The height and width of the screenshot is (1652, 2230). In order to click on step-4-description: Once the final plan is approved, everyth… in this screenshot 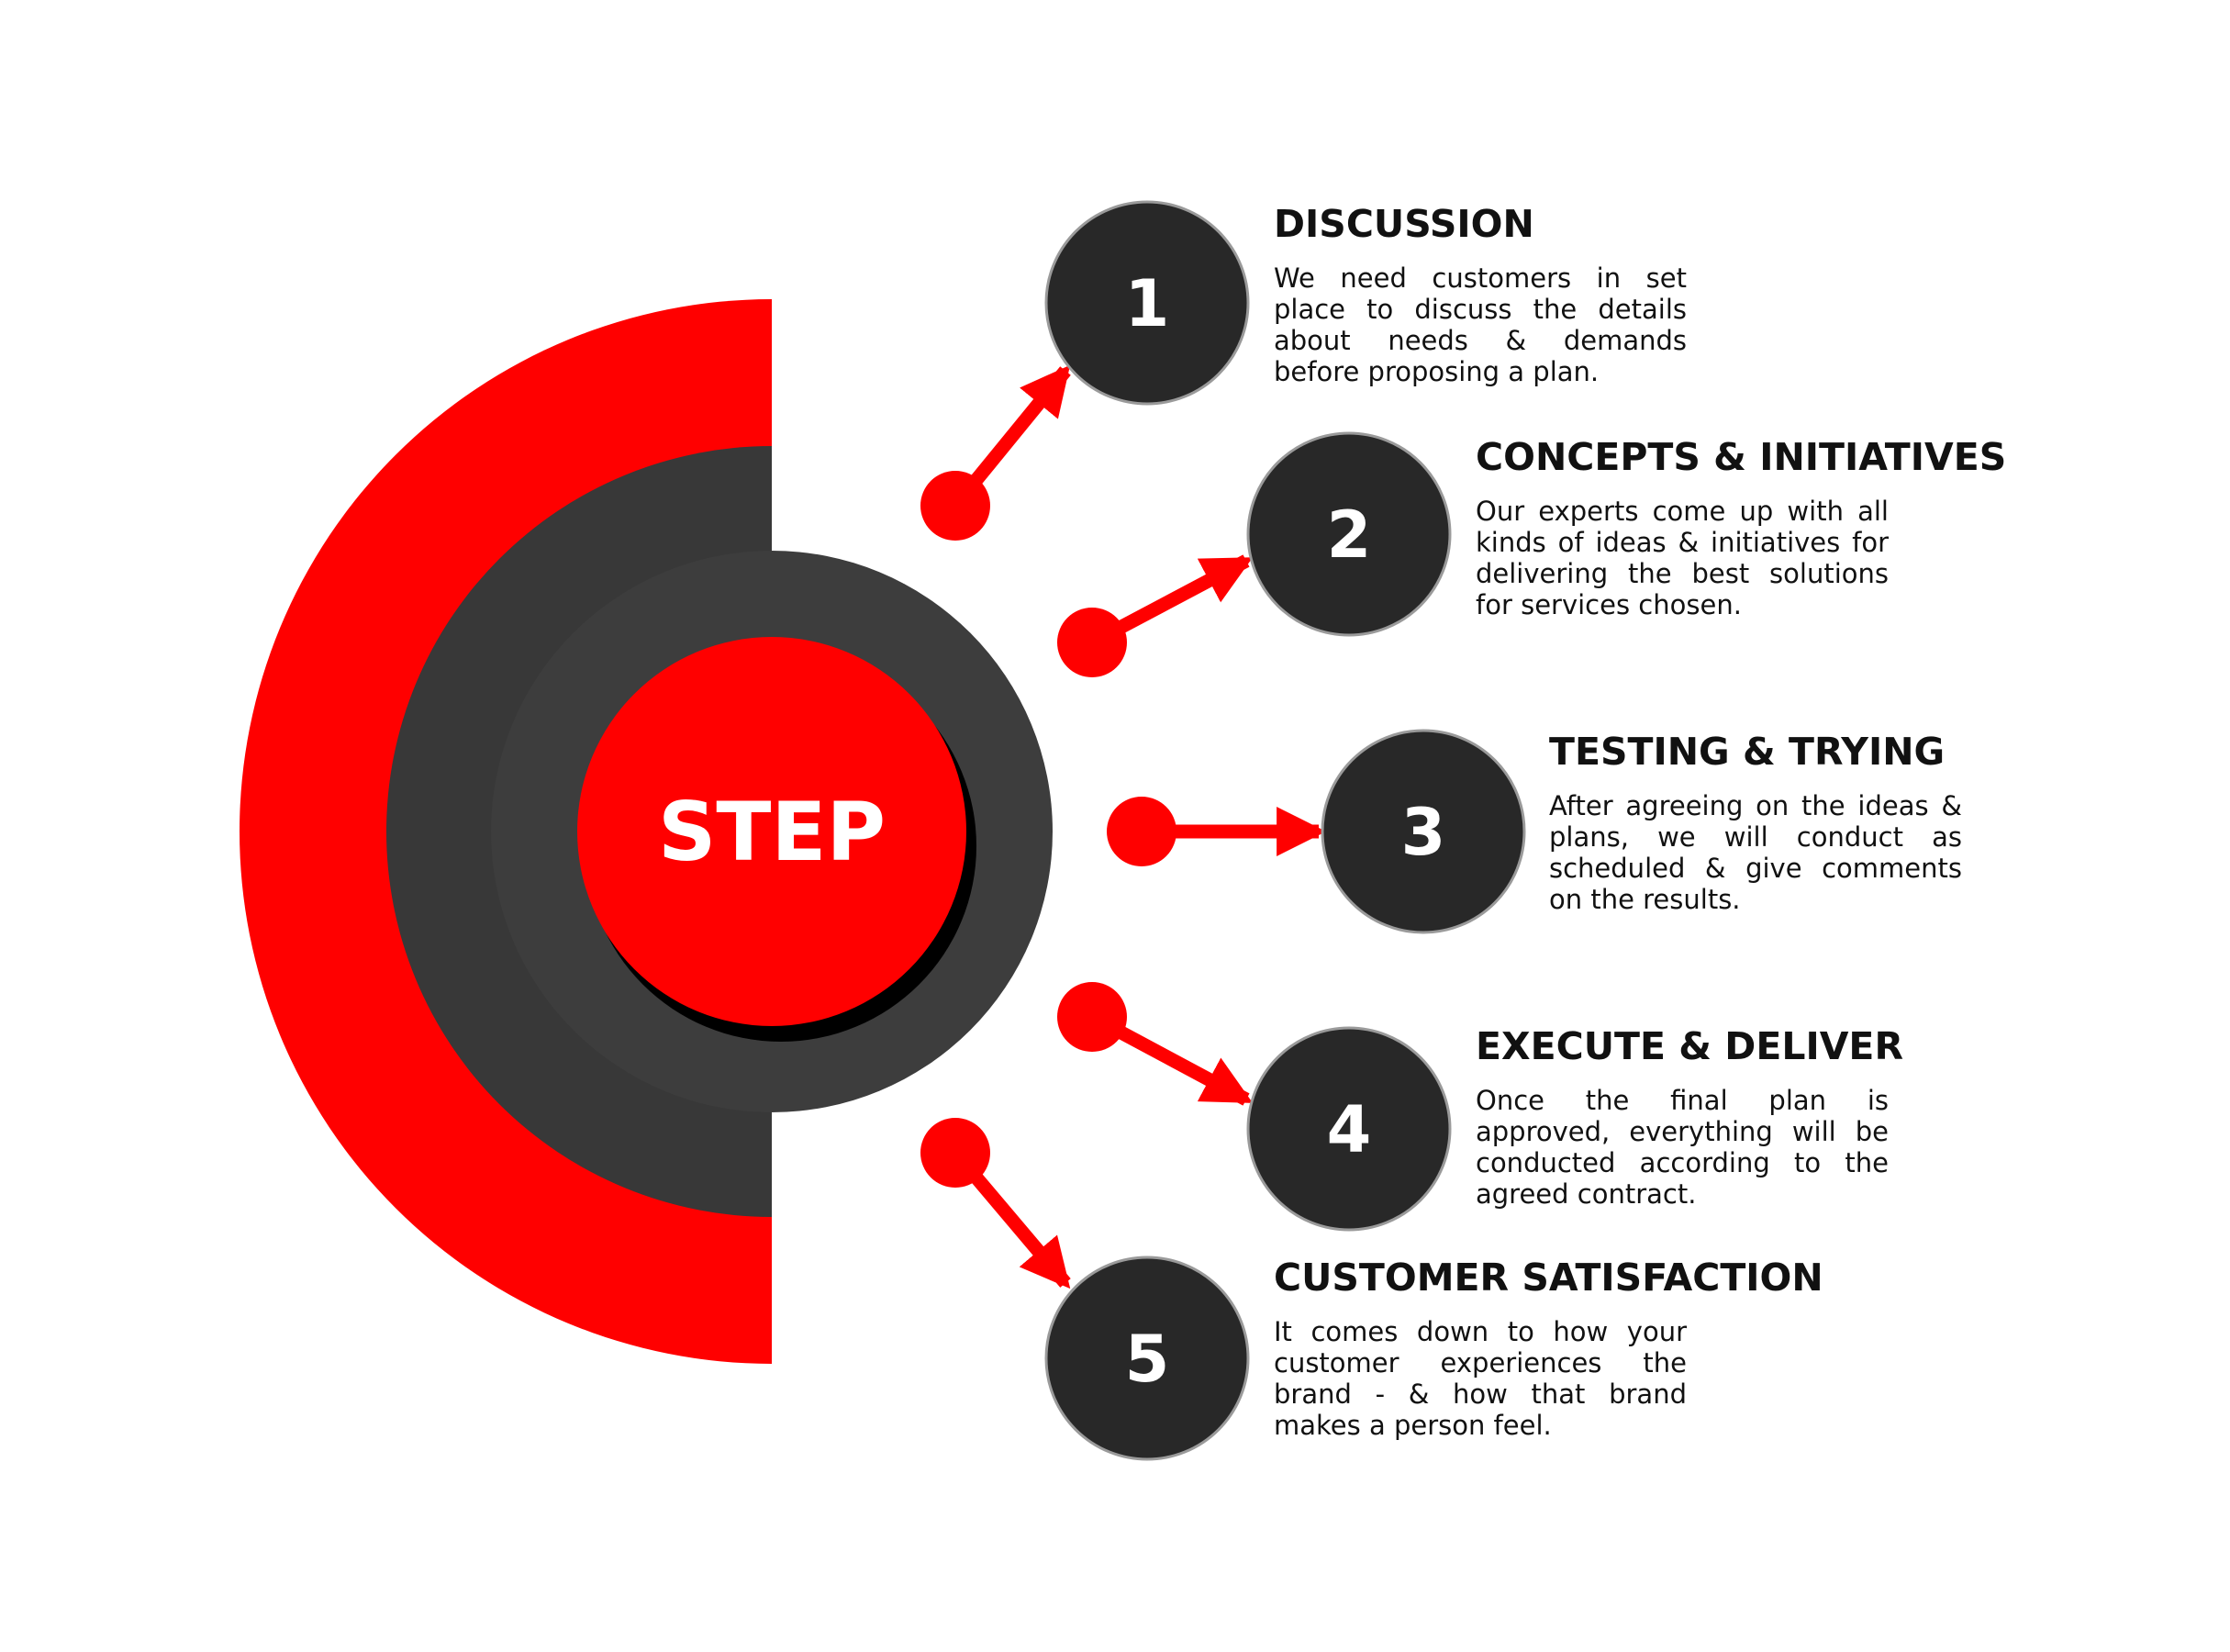, I will do `click(1683, 1148)`.